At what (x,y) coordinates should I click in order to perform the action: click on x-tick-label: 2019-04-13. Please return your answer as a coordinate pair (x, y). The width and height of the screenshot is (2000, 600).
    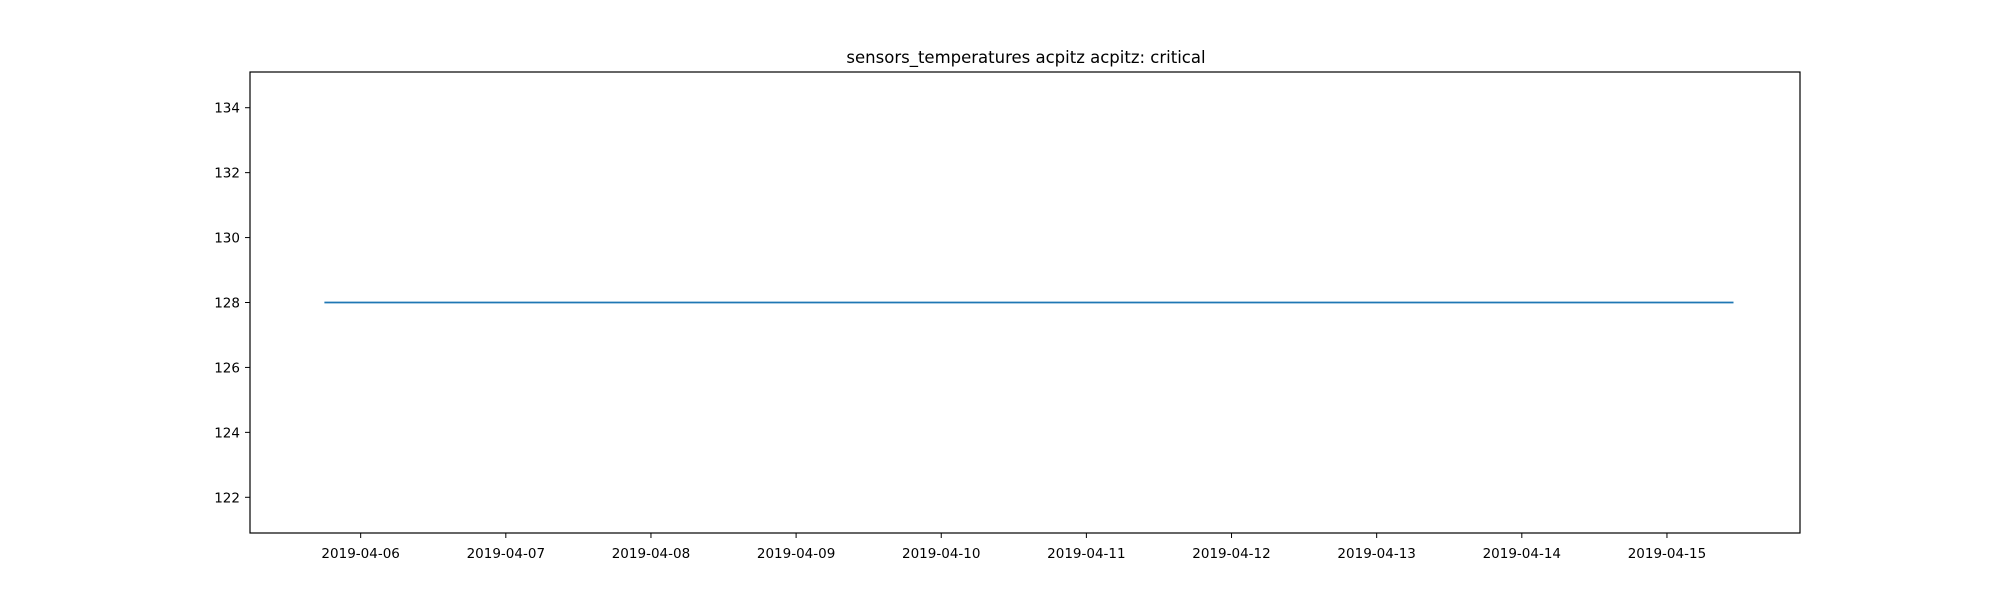
    Looking at the image, I should click on (1376, 554).